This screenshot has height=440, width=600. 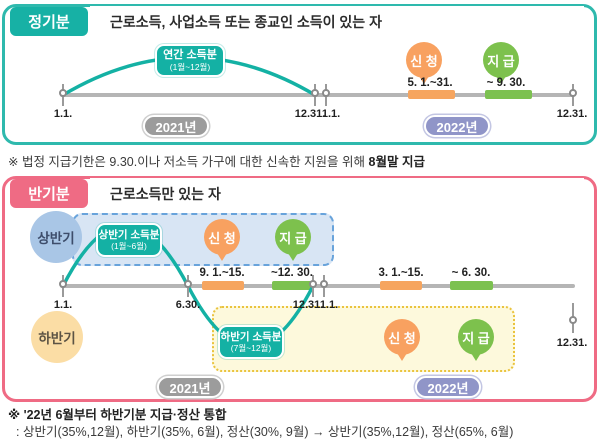 I want to click on pay-period-bar-regular, so click(x=508, y=94).